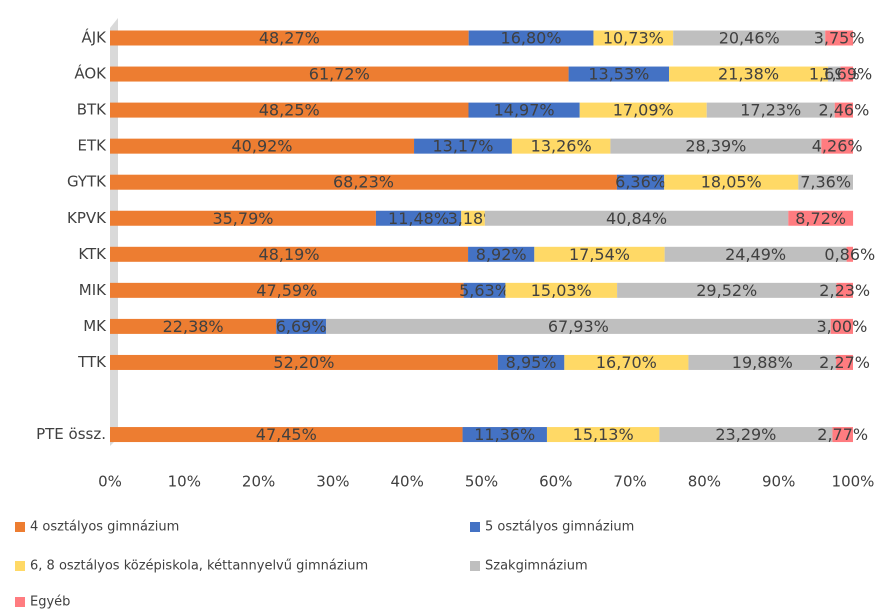 This screenshot has height=616, width=889. I want to click on data-label: 20,46%, so click(749, 38).